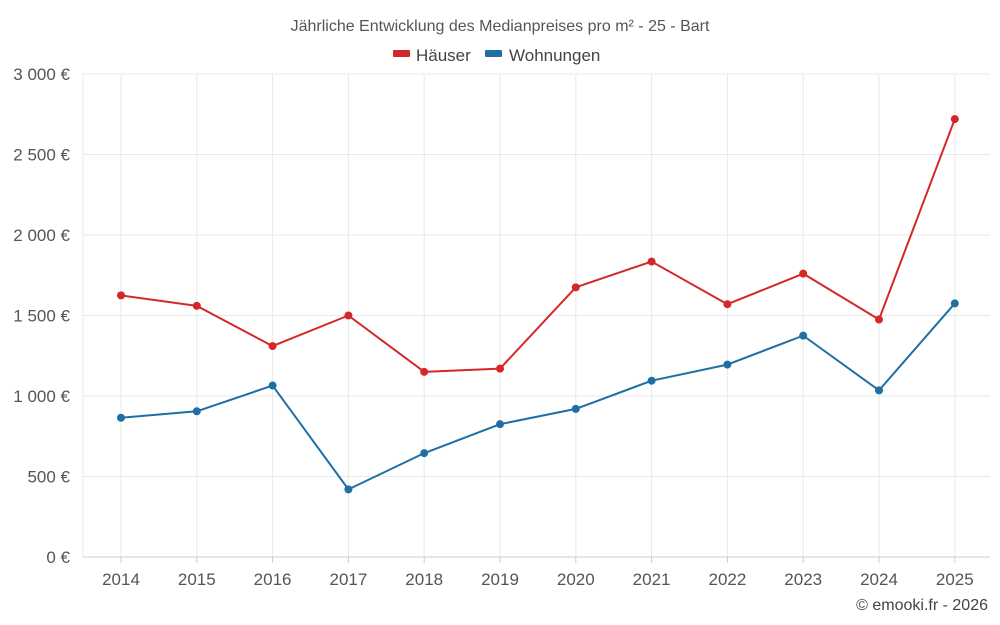 The width and height of the screenshot is (1000, 625). Describe the element at coordinates (576, 579) in the screenshot. I see `x-tick-label: 2020` at that location.